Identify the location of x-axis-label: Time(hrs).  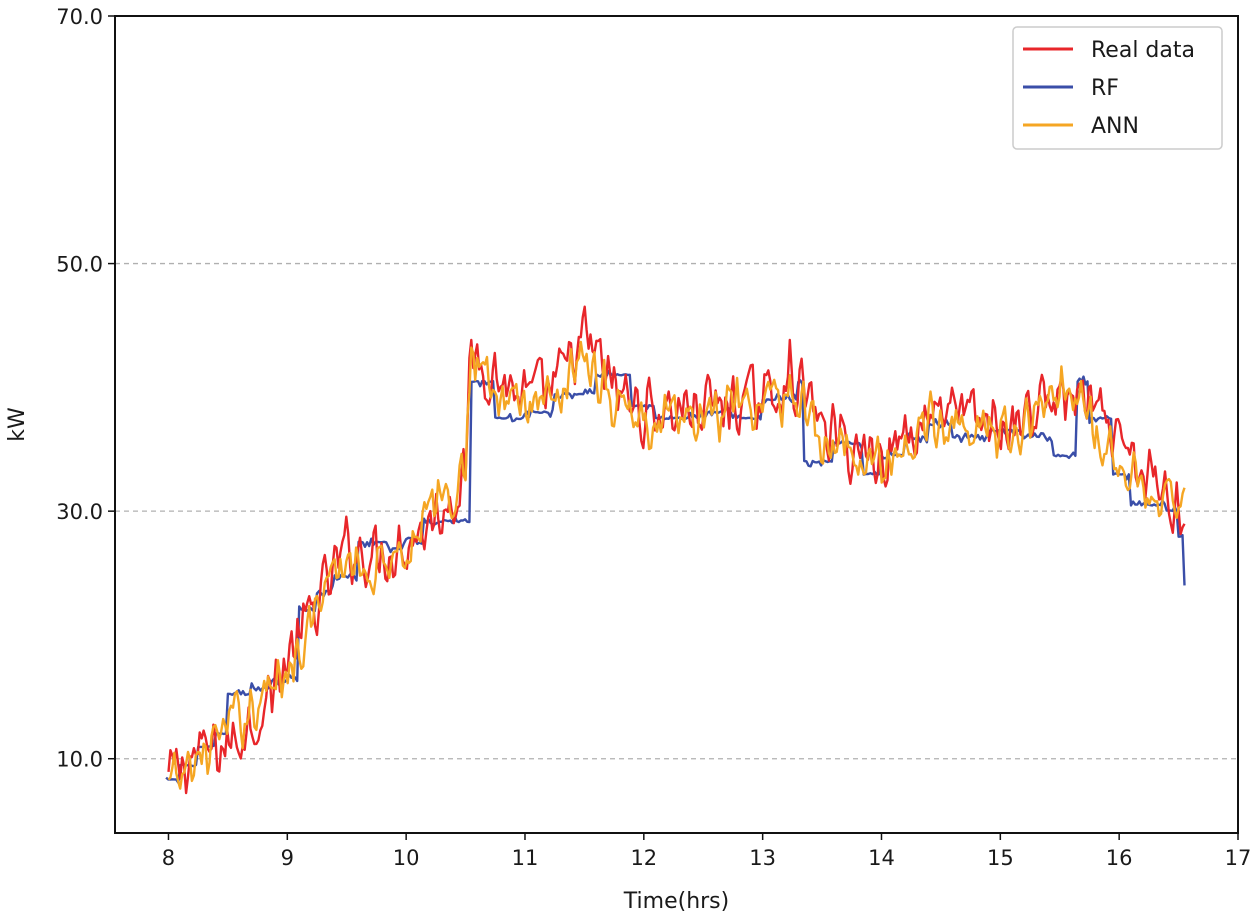
(676, 901).